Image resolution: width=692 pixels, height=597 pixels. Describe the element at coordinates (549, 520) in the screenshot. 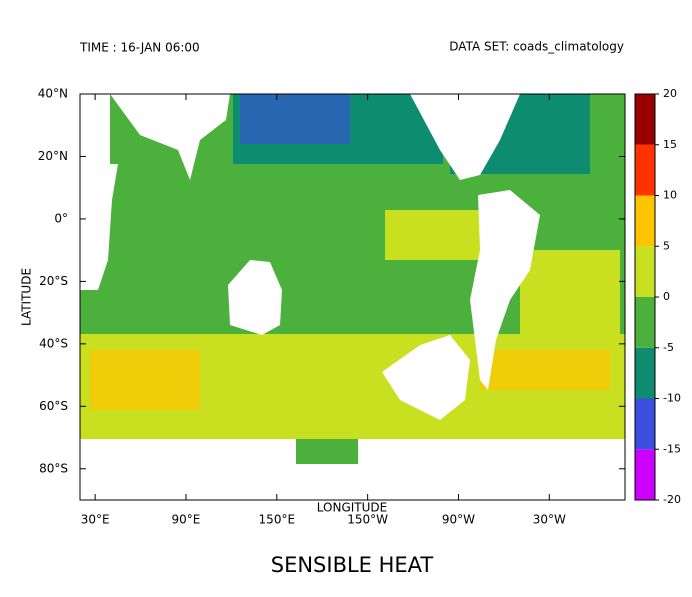

I see `x-tick-label: 30°W` at that location.